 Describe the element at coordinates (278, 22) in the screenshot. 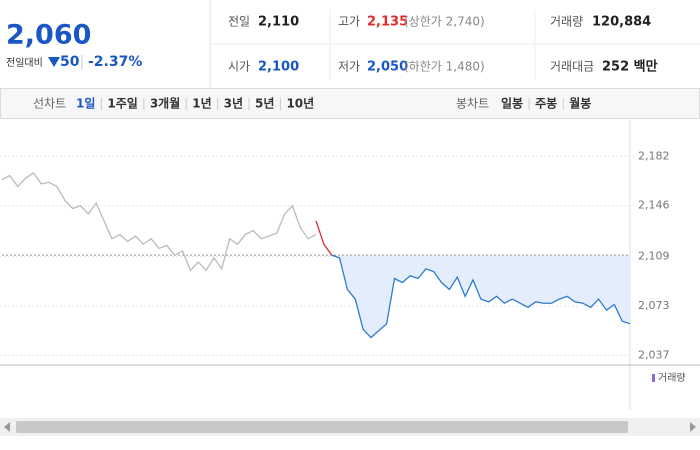

I see `stat-value: 2,110` at that location.